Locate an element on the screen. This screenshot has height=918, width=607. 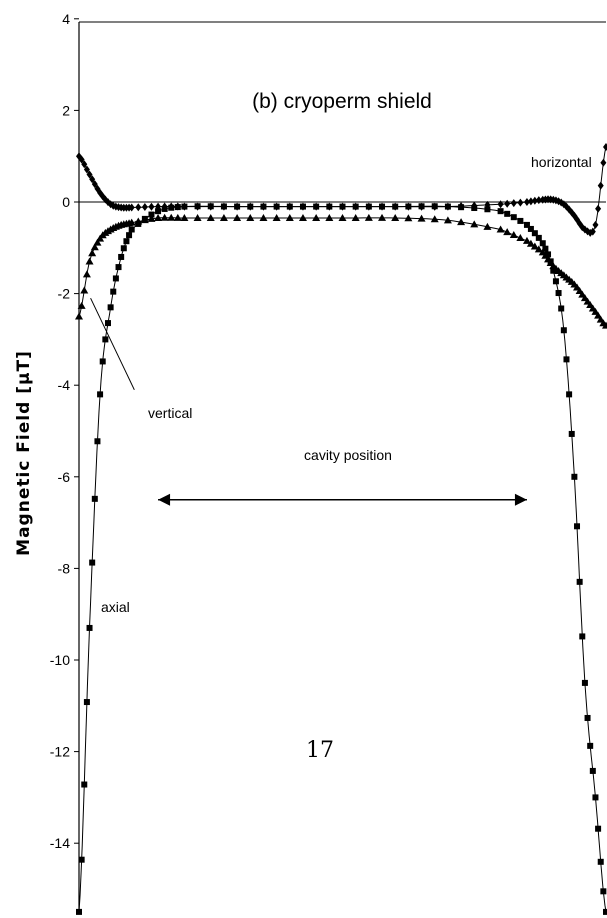
page-number: 17 is located at coordinates (320, 750).